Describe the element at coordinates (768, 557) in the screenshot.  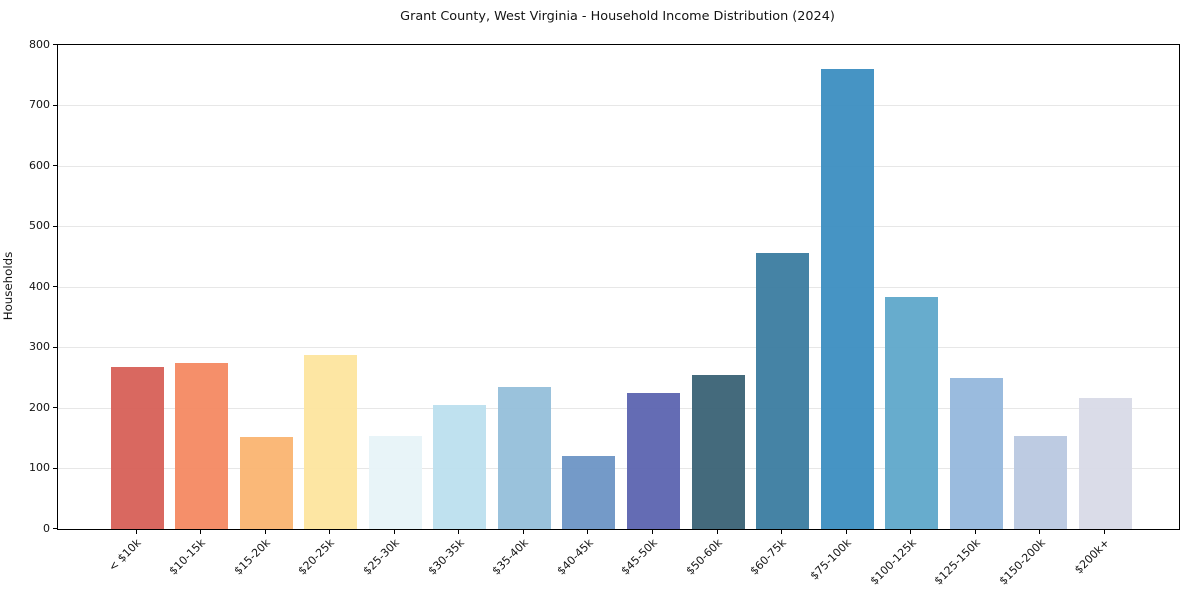
I see `xtick-label-60-75k: $60-75k` at that location.